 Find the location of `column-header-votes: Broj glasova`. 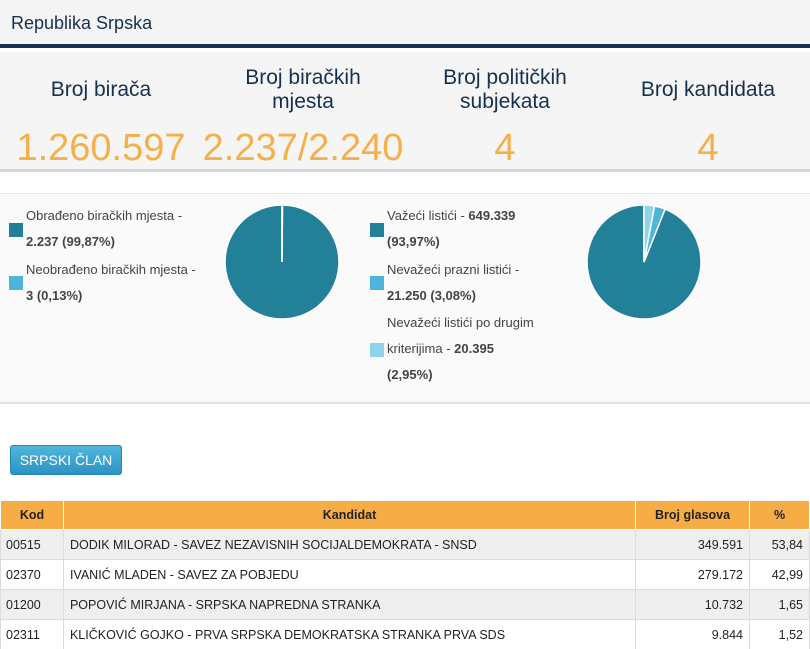

column-header-votes: Broj glasova is located at coordinates (692, 515).